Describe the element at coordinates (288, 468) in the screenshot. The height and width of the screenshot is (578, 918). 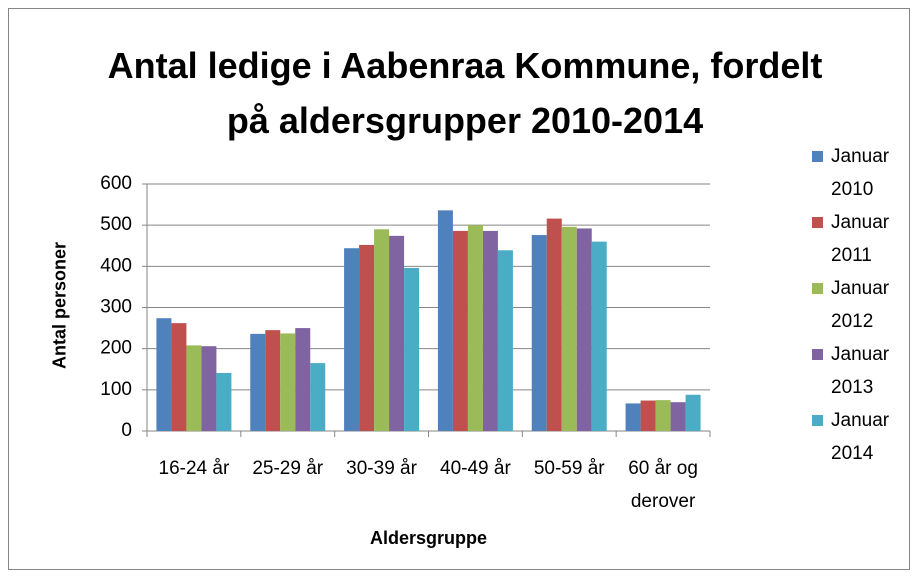
I see `x-tick-label: 25-29 år` at that location.